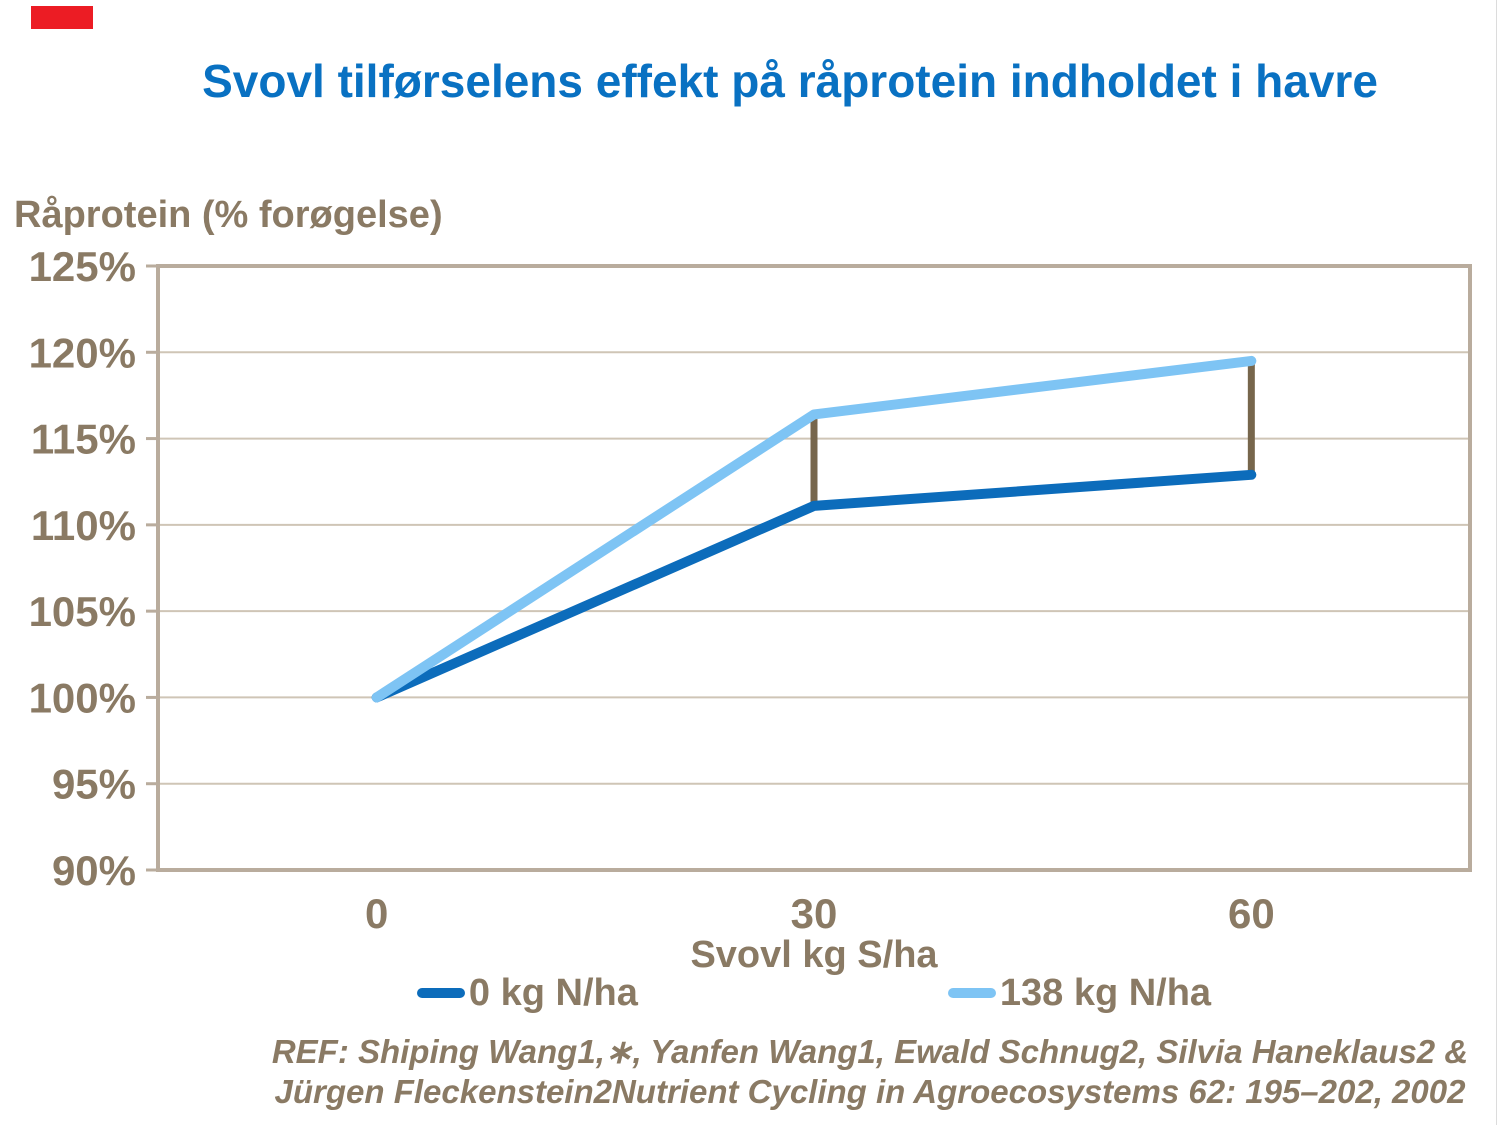 The image size is (1501, 1125). I want to click on x-tick-label: 30, so click(814, 913).